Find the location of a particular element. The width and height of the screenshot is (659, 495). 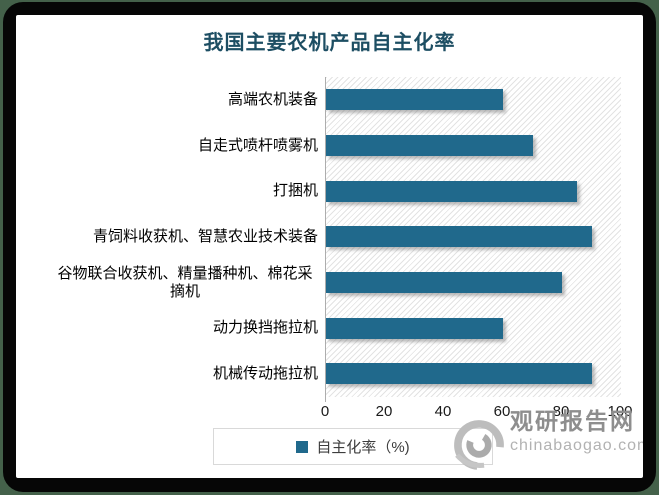

category-label: 动力换挡拖拉机 is located at coordinates (265, 328).